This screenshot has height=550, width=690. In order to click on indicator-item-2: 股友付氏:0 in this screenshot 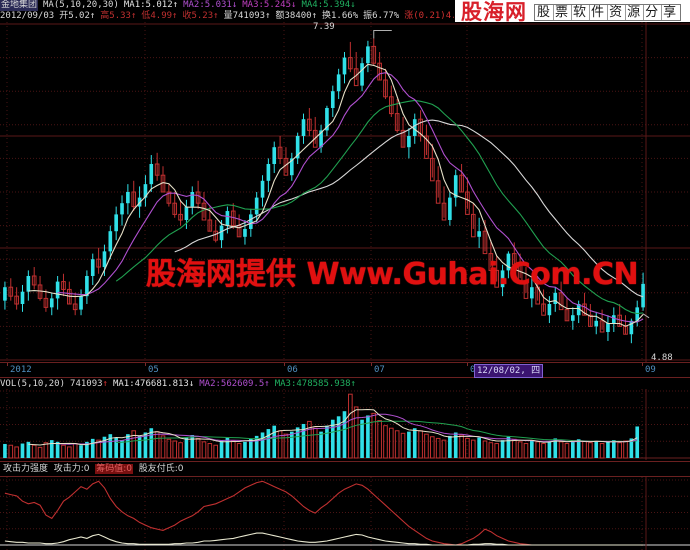, I will do `click(161, 469)`.